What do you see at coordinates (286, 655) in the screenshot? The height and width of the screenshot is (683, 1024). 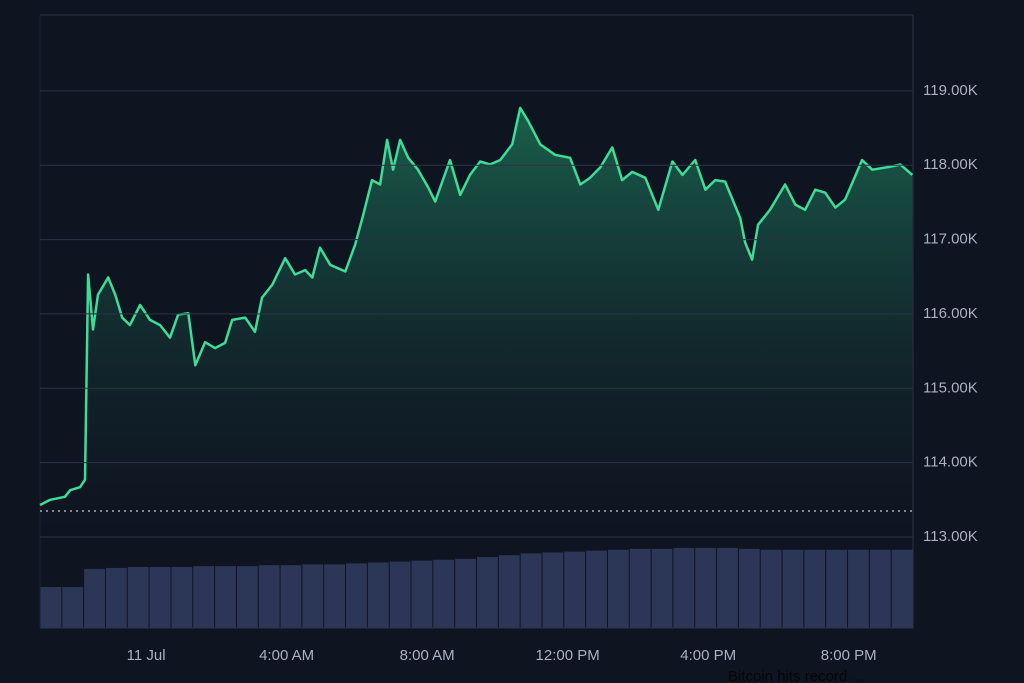 I see `x-tick-label: 4:00 AM` at bounding box center [286, 655].